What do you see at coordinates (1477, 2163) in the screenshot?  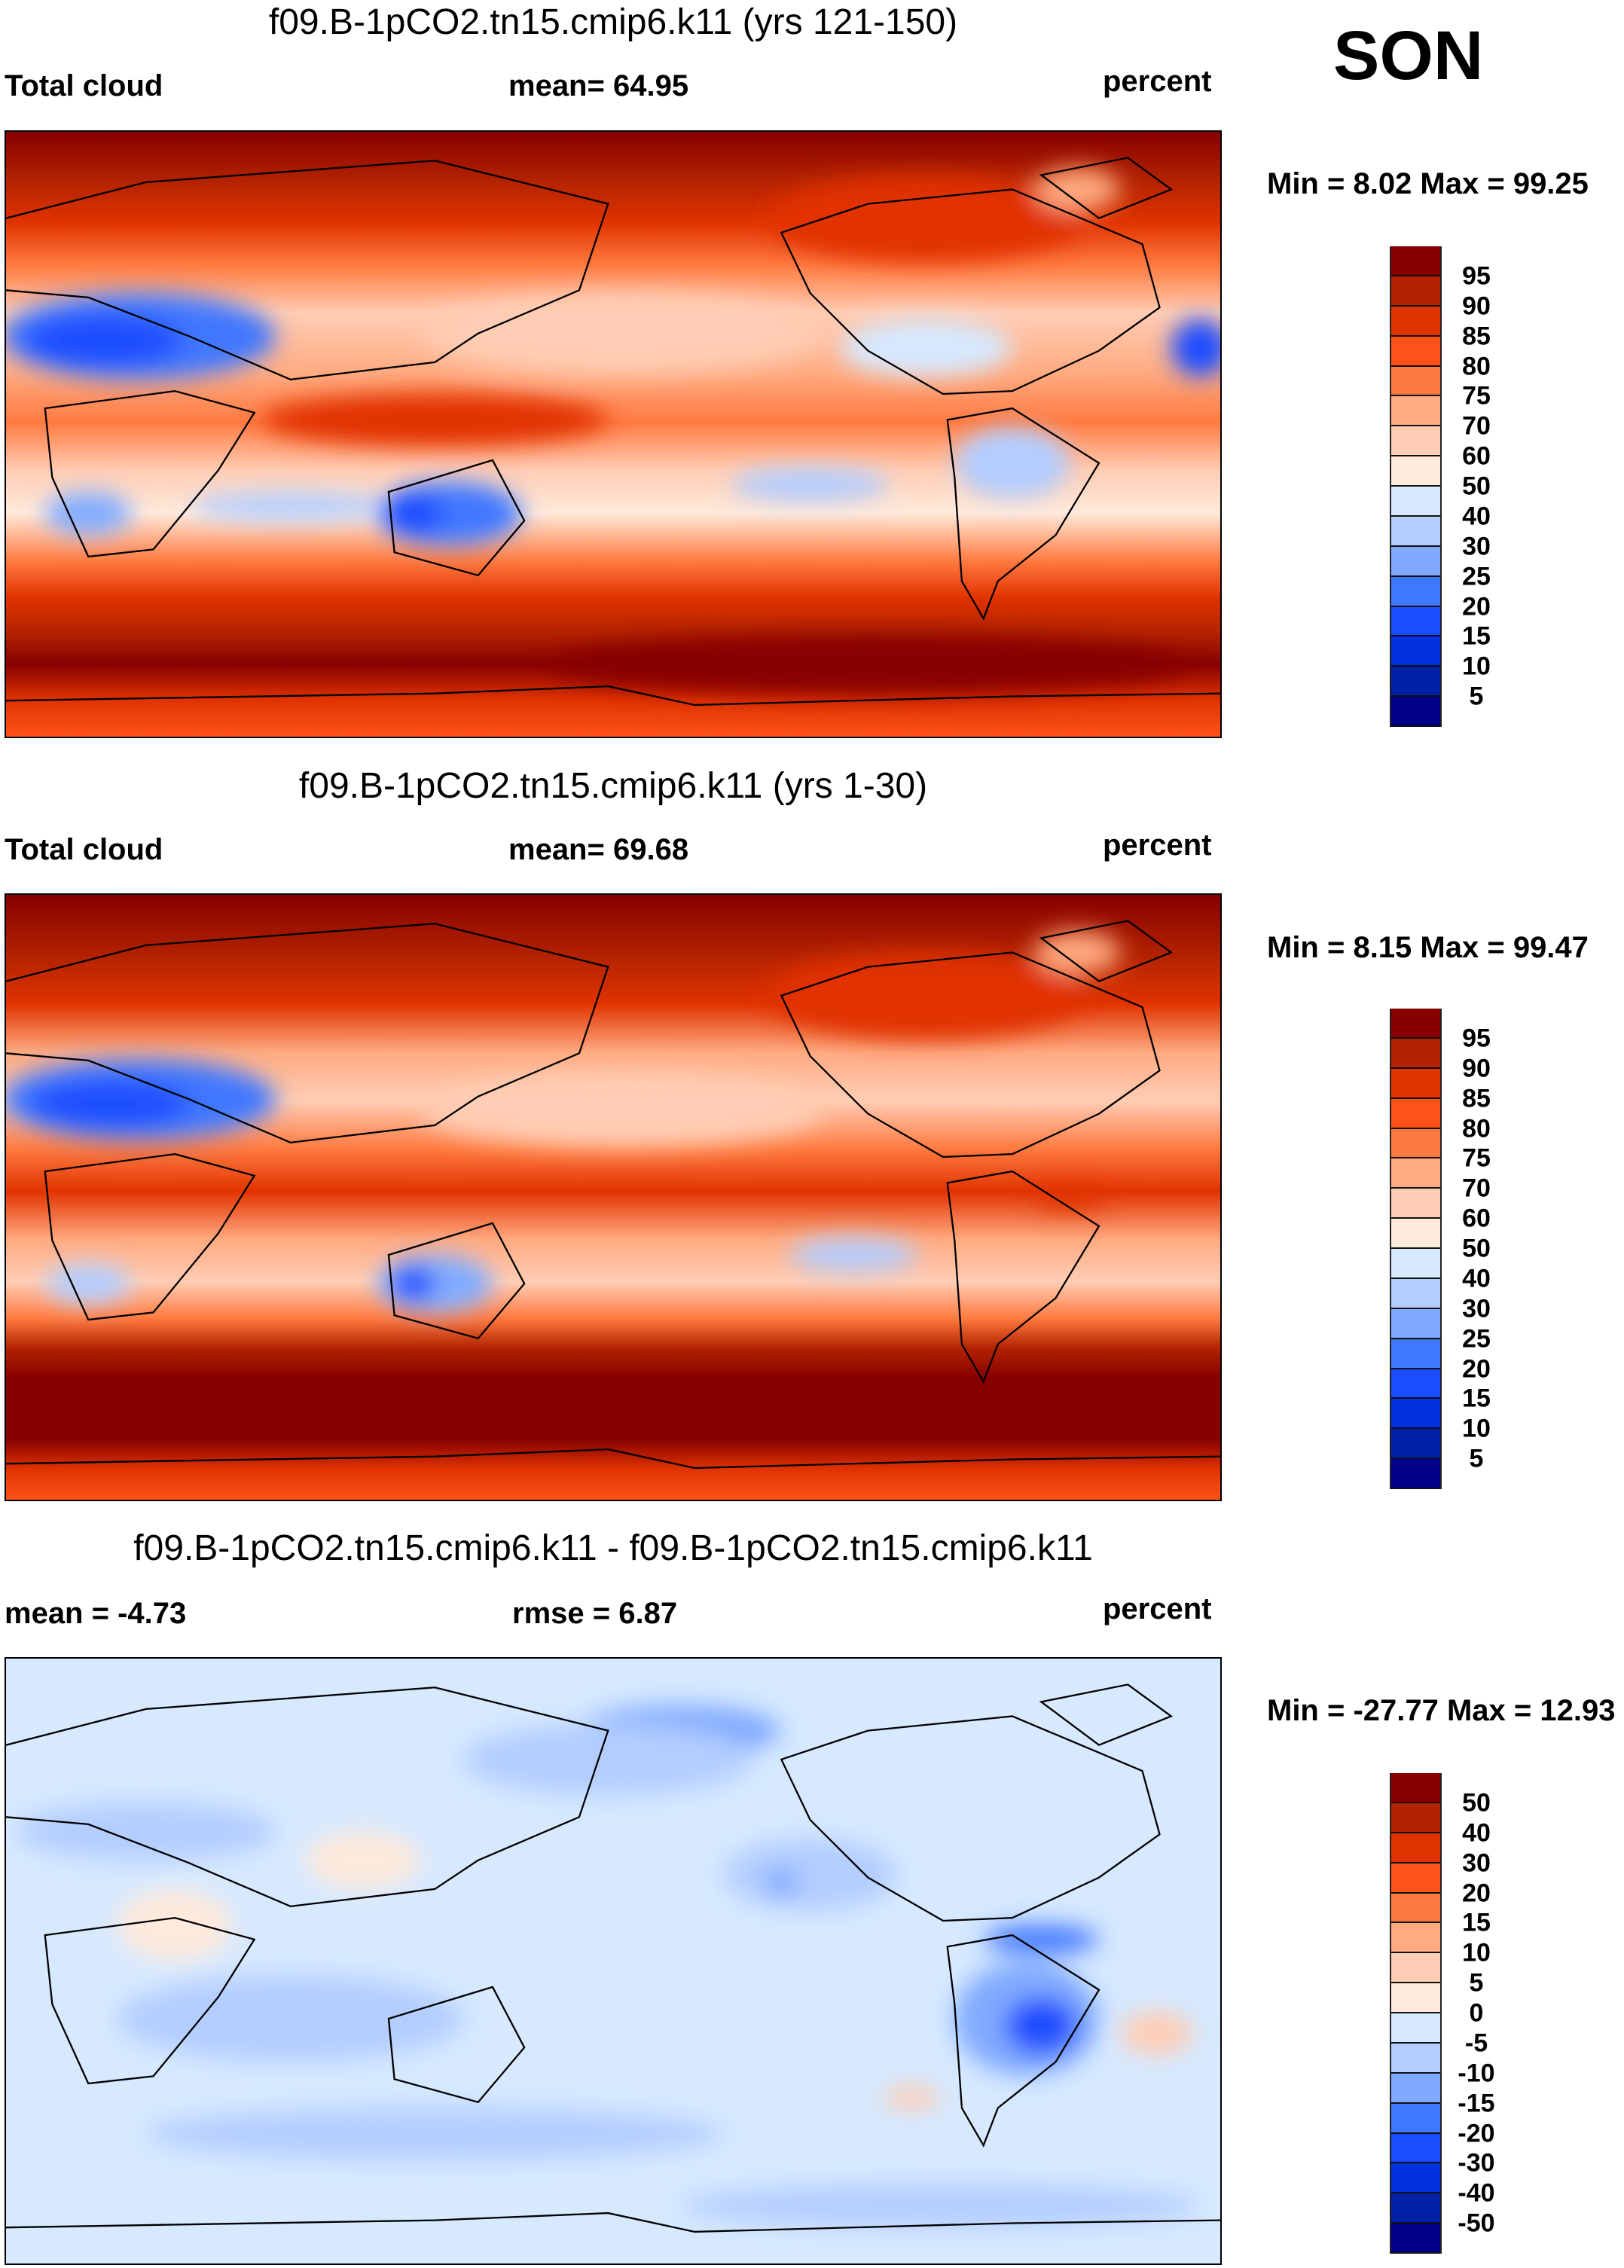 I see `colorbar-tick-label: -30` at bounding box center [1477, 2163].